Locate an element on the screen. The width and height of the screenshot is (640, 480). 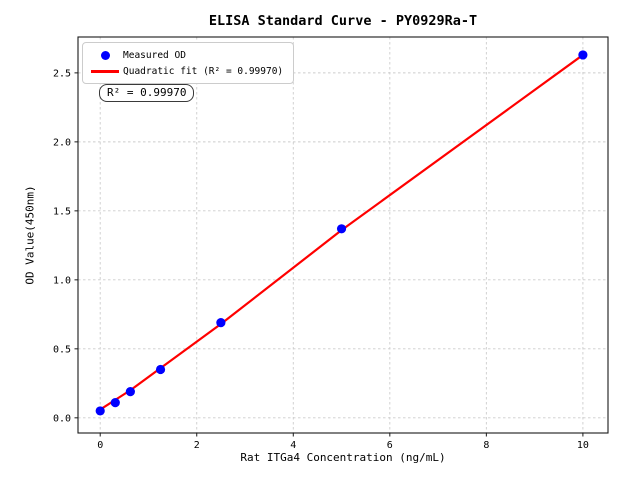
x-tick-label: 0 is located at coordinates (100, 445).